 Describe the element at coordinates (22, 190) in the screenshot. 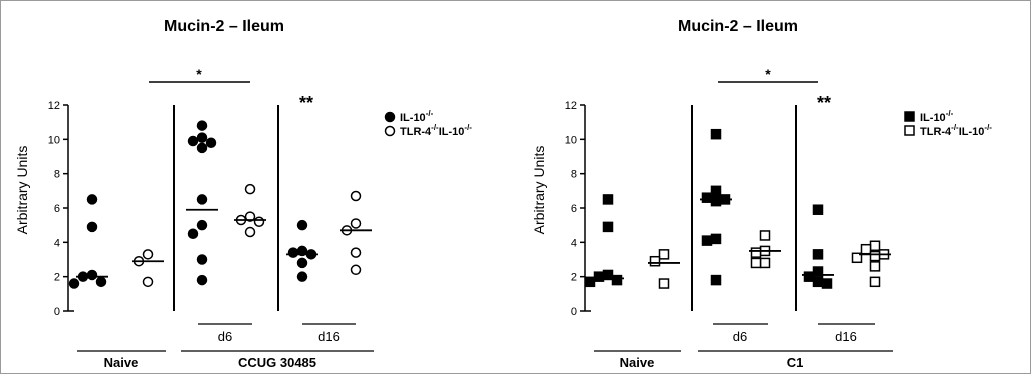

I see `y-axis-label: Arbitrary Units` at that location.